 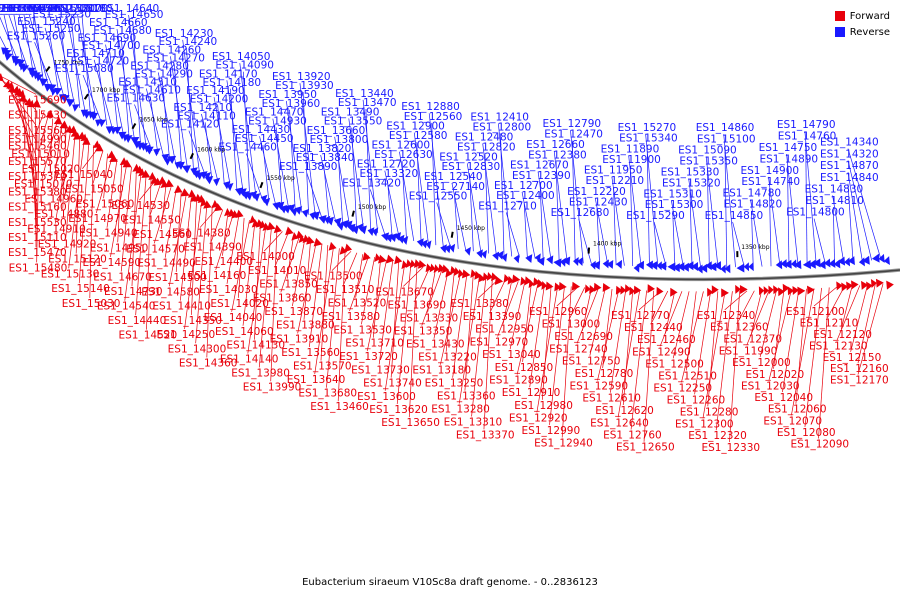 I want to click on forward-gene-label: ES1_13730, so click(x=380, y=370).